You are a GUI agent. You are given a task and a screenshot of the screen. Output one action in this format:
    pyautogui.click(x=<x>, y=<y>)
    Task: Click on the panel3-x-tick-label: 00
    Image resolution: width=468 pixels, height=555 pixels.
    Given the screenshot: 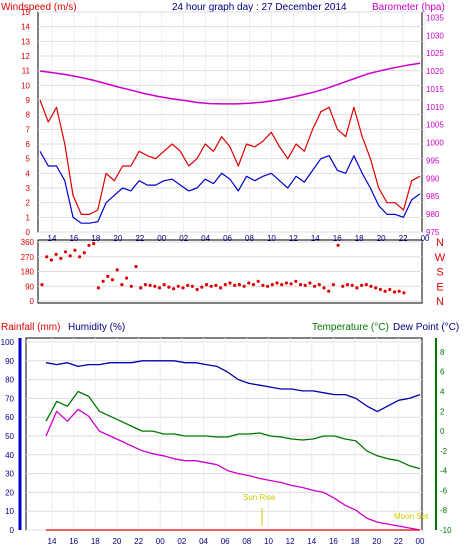 What is the action you would take?
    pyautogui.click(x=420, y=541)
    